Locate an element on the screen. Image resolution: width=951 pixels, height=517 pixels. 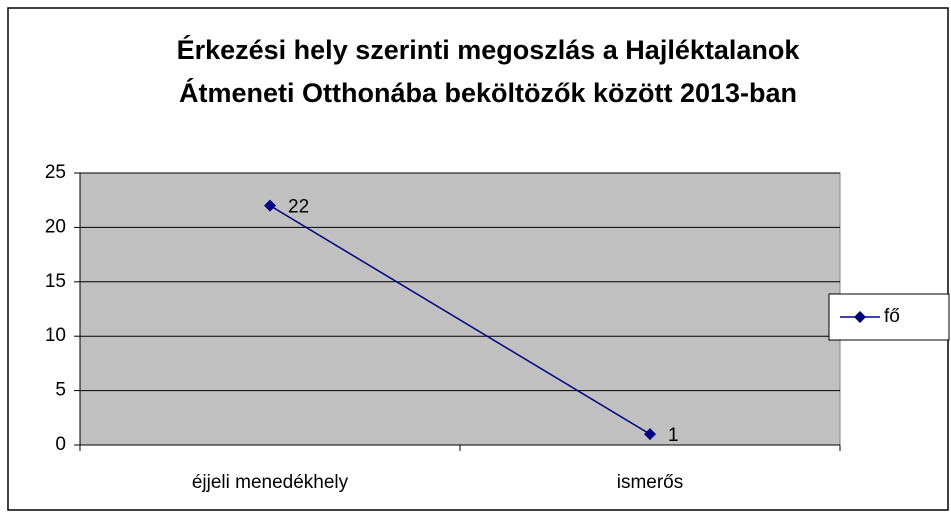
x-tick-label: éjjeli menedékhely is located at coordinates (270, 482).